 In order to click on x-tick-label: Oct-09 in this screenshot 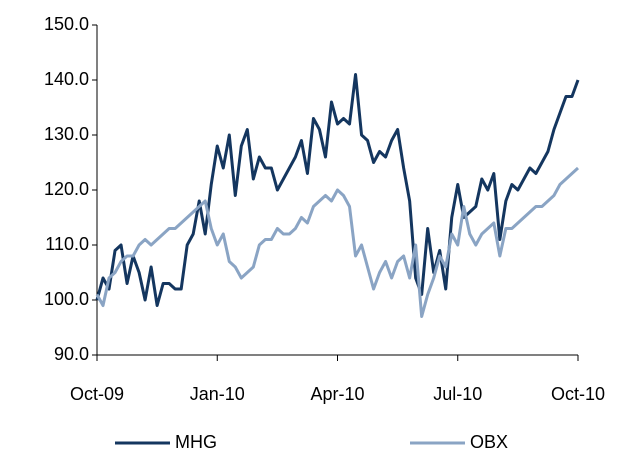, I will do `click(97, 394)`.